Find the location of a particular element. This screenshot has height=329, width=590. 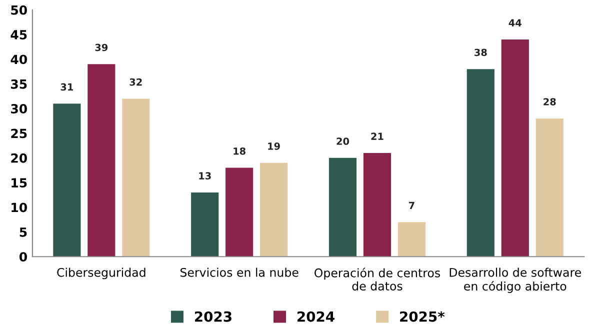

y-tick-label: 0 is located at coordinates (23, 257).